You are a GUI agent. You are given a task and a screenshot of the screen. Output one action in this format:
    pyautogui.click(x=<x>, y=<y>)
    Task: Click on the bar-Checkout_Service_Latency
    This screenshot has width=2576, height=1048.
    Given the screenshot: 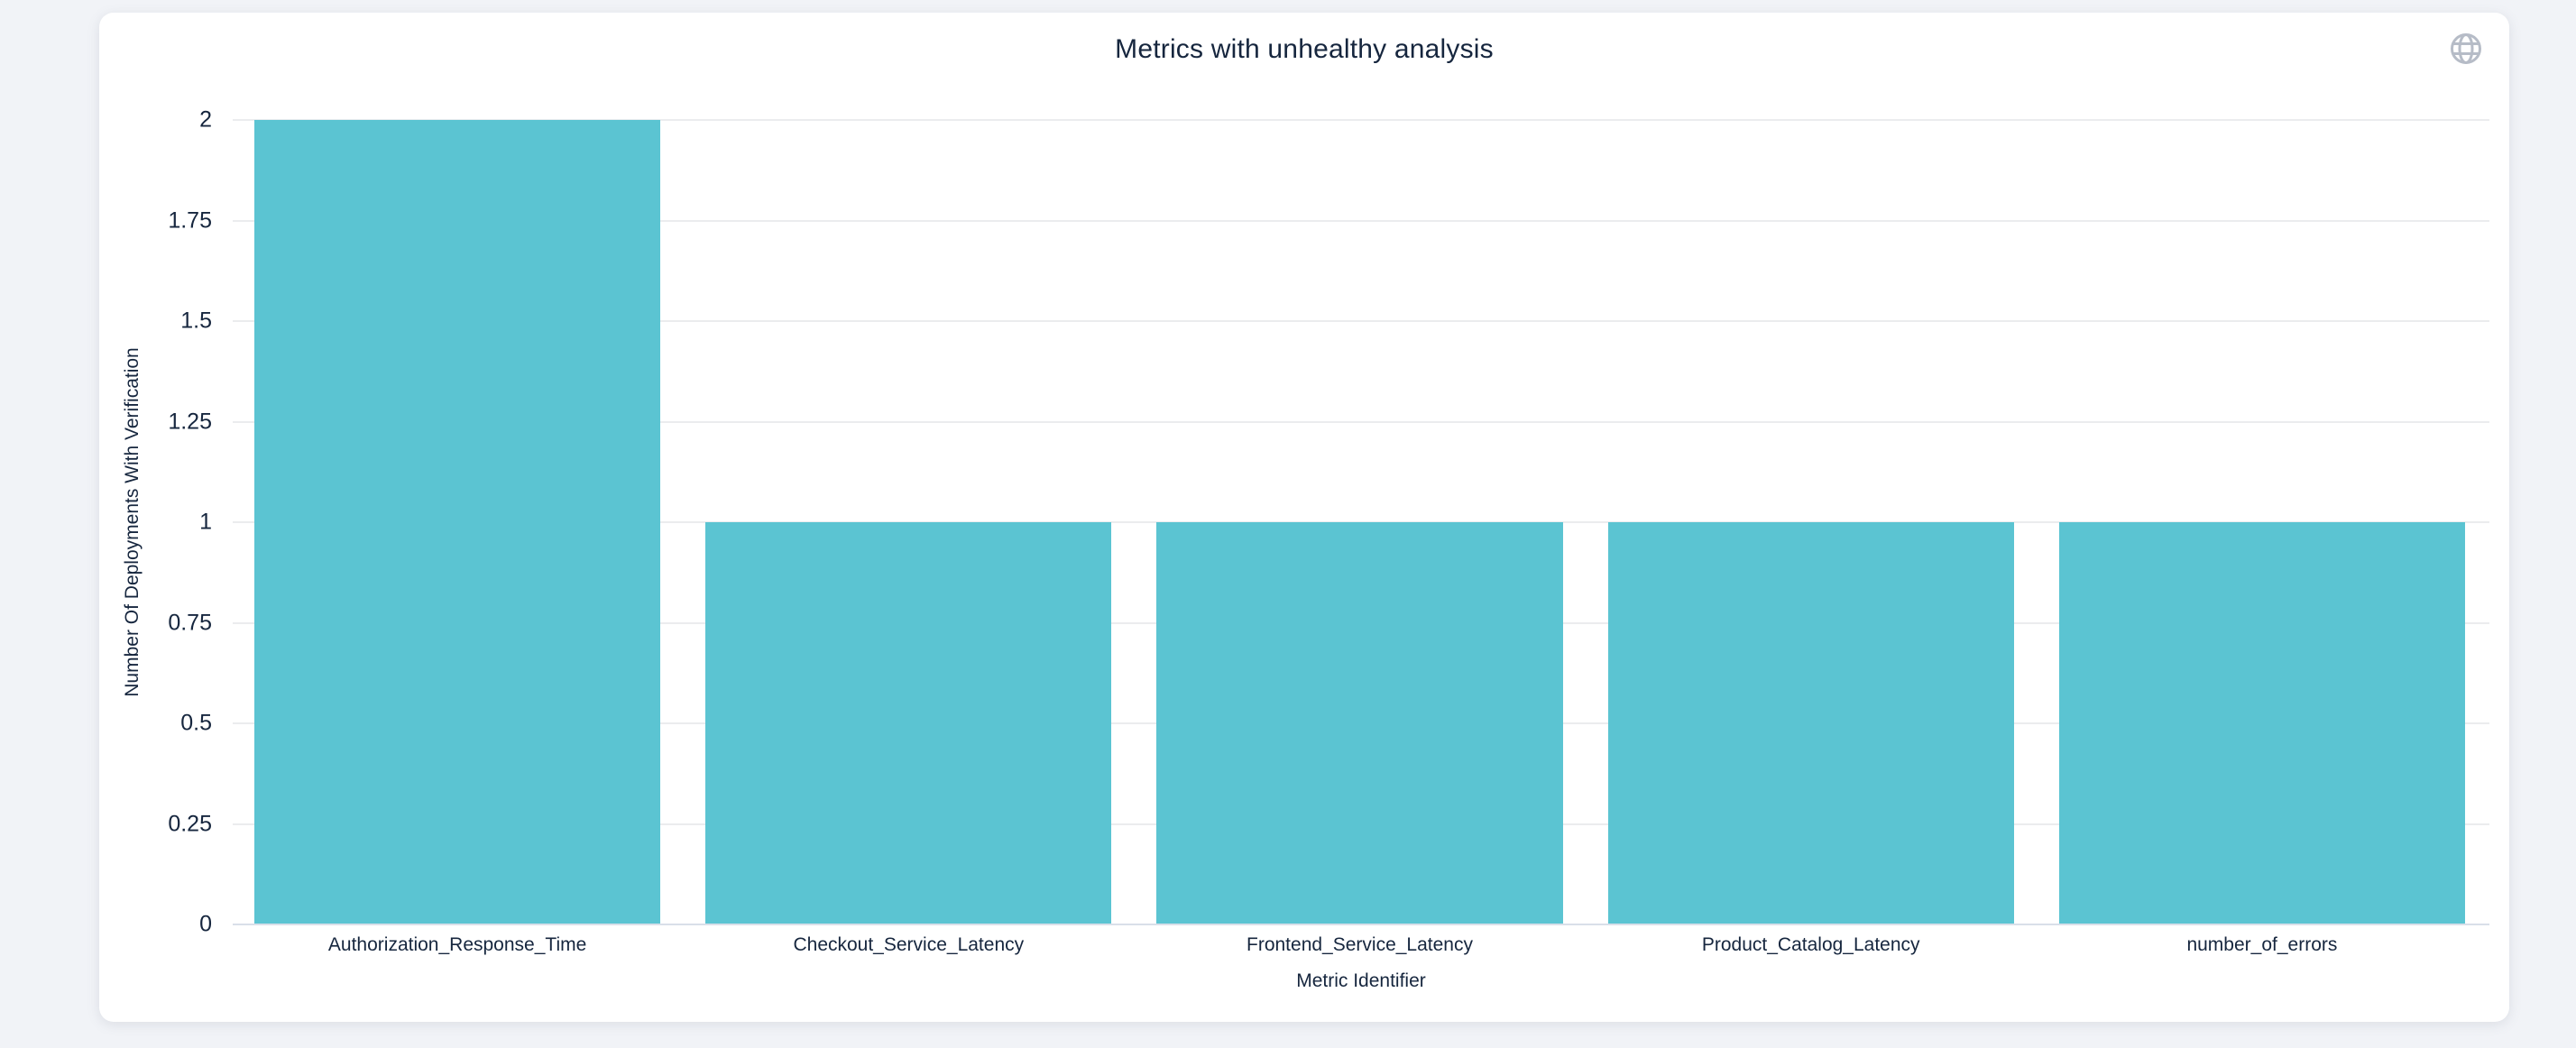 What is the action you would take?
    pyautogui.click(x=908, y=723)
    